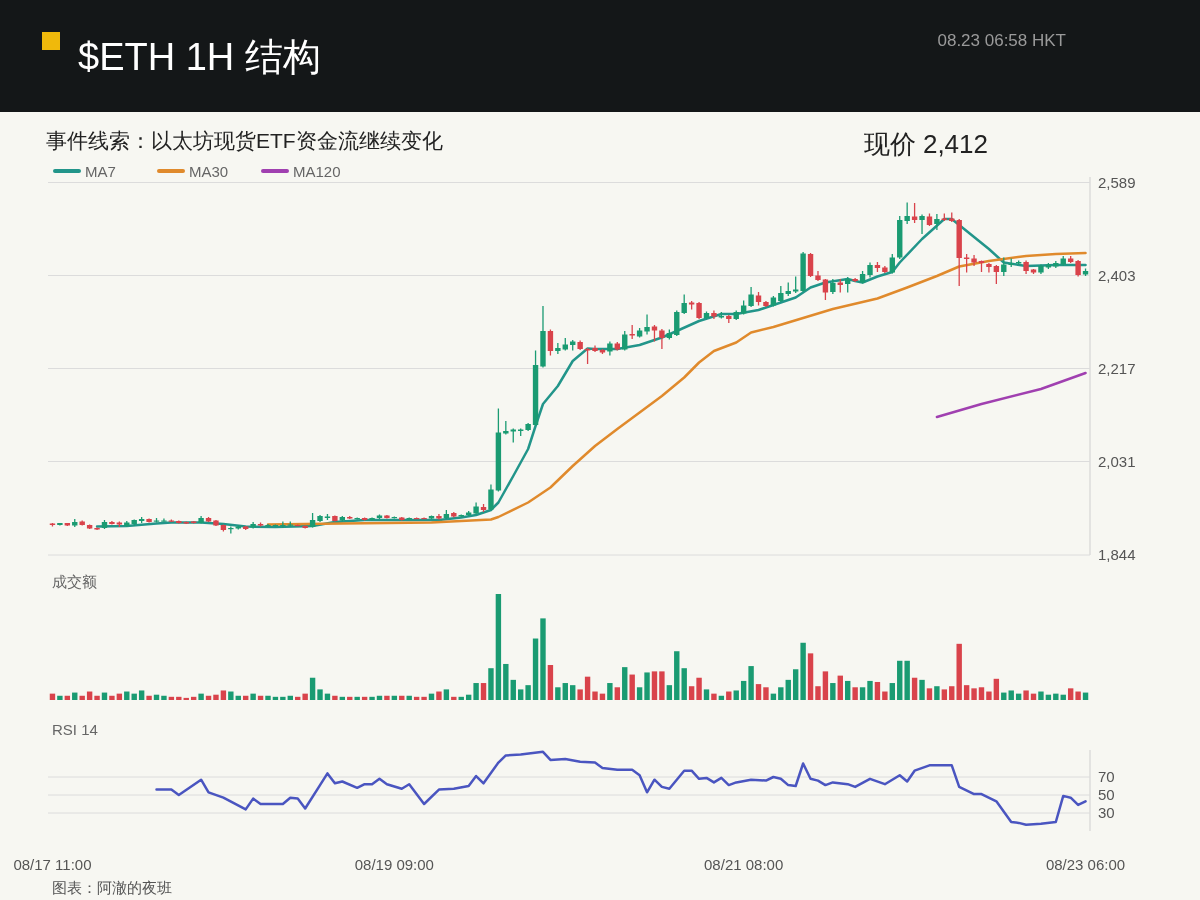 The height and width of the screenshot is (900, 1200). Describe the element at coordinates (1085, 864) in the screenshot. I see `x-tick-label: 08/23 06:00` at that location.